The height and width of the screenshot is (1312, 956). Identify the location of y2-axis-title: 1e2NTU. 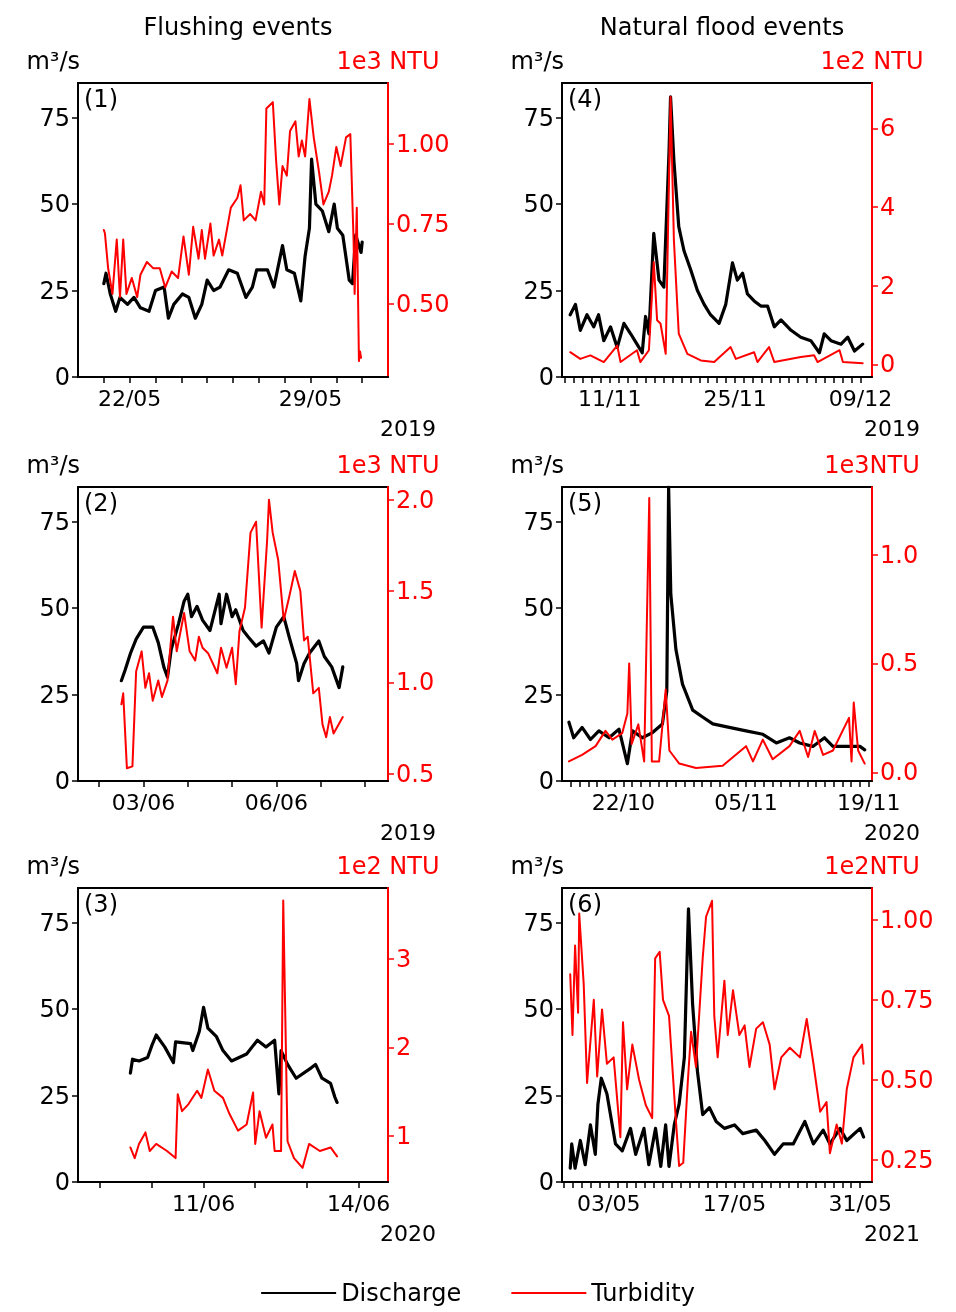
(872, 866).